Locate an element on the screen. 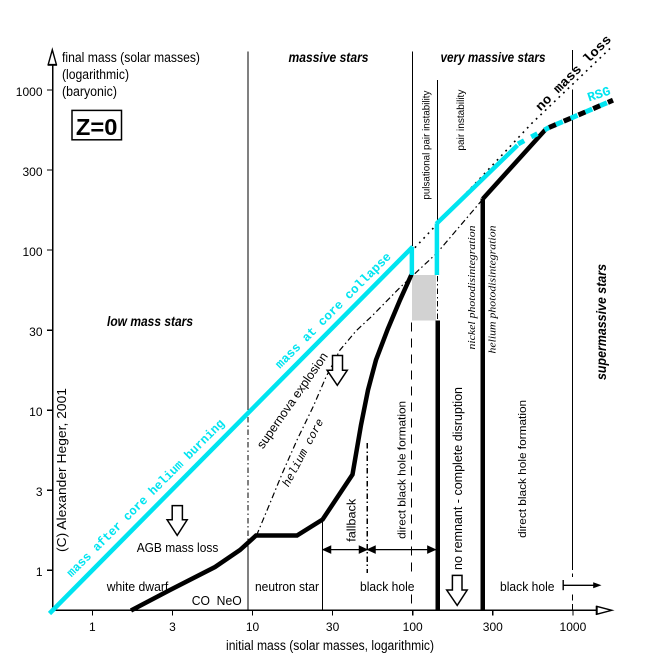  svg-text: low mass stars is located at coordinates (150, 321).